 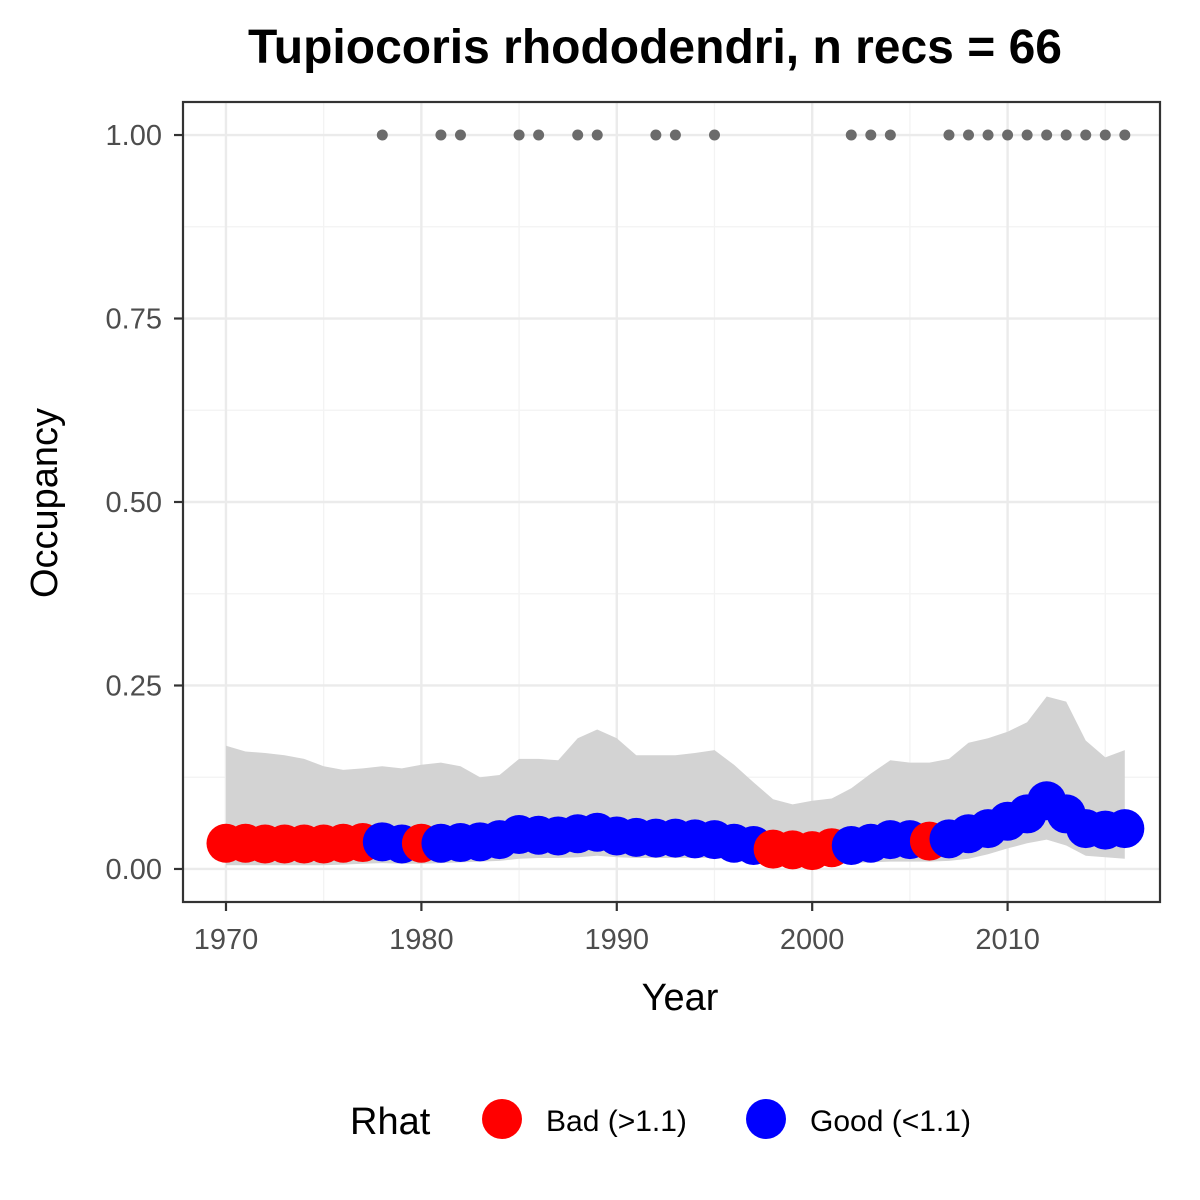 I want to click on x-tick-label: 2000, so click(x=812, y=940).